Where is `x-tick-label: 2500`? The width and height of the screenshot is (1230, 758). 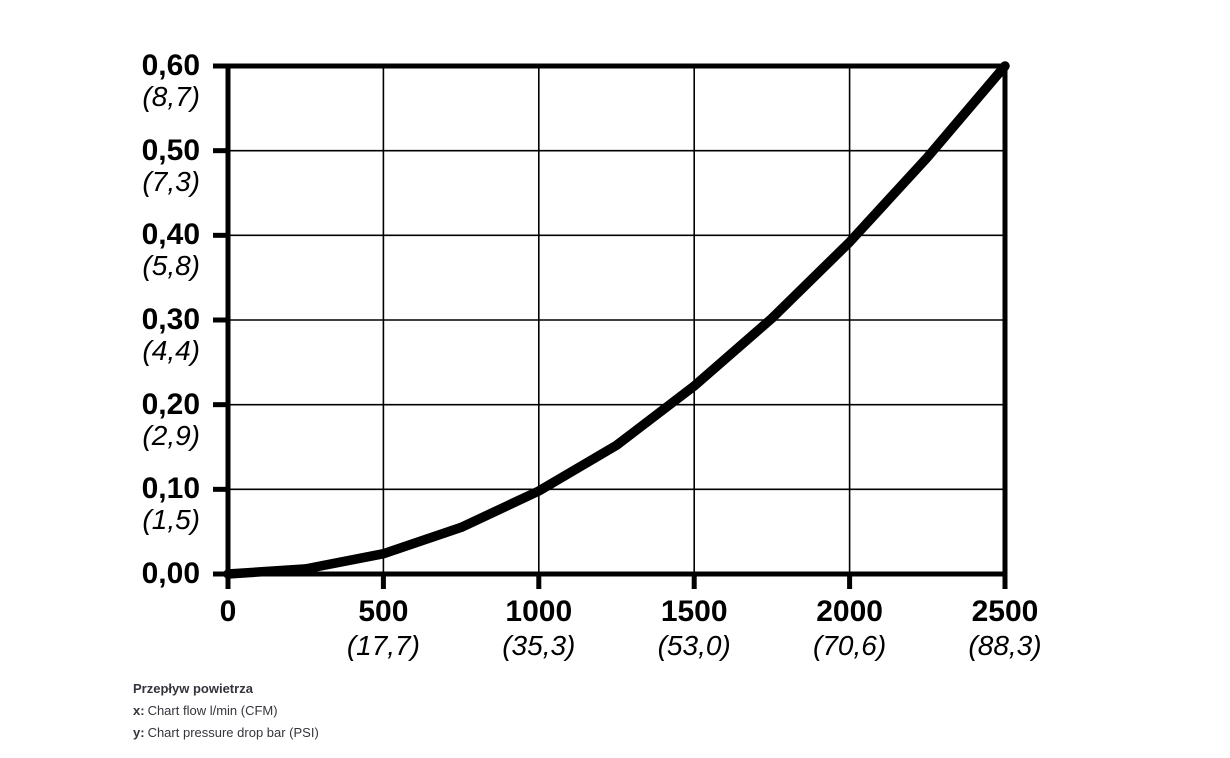 x-tick-label: 2500 is located at coordinates (1005, 611).